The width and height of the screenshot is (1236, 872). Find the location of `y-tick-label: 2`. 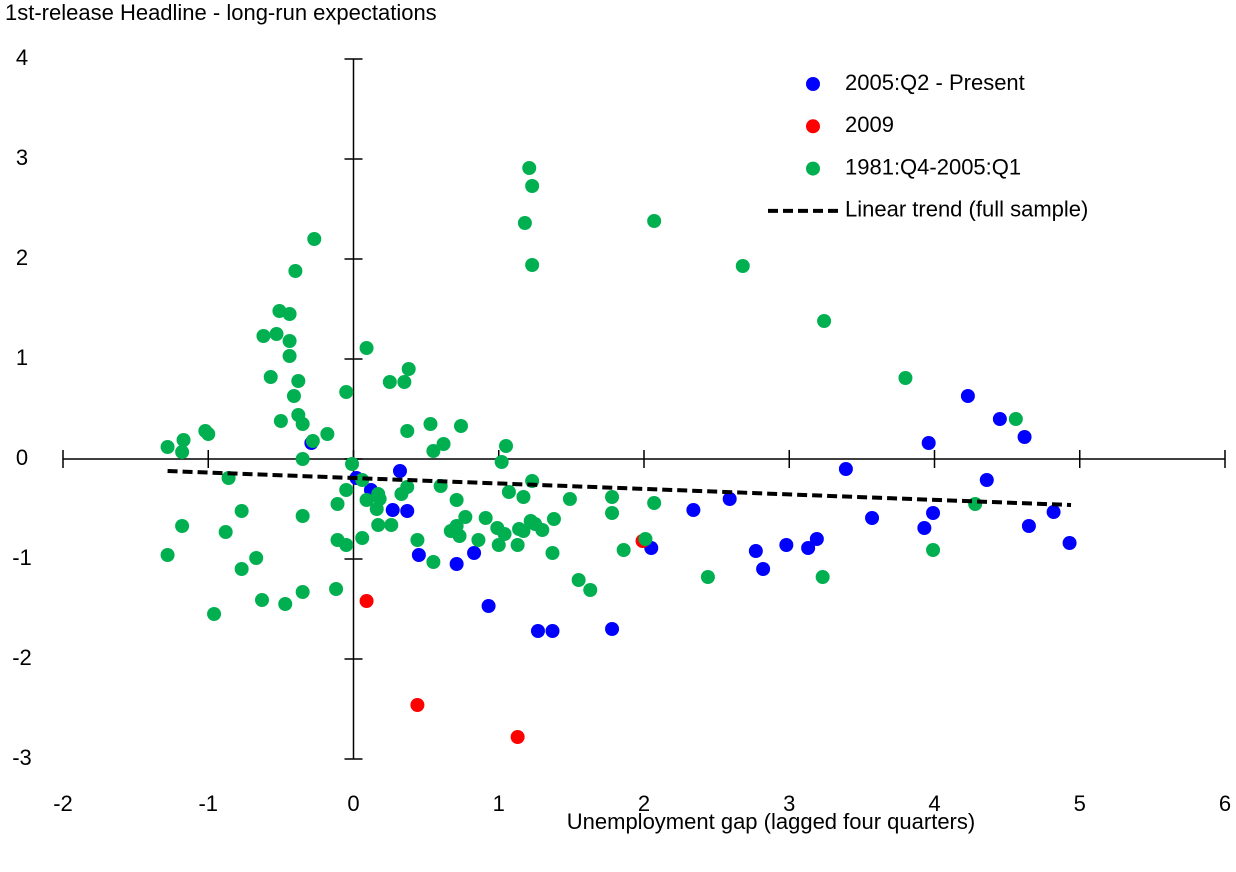

y-tick-label: 2 is located at coordinates (22, 257).